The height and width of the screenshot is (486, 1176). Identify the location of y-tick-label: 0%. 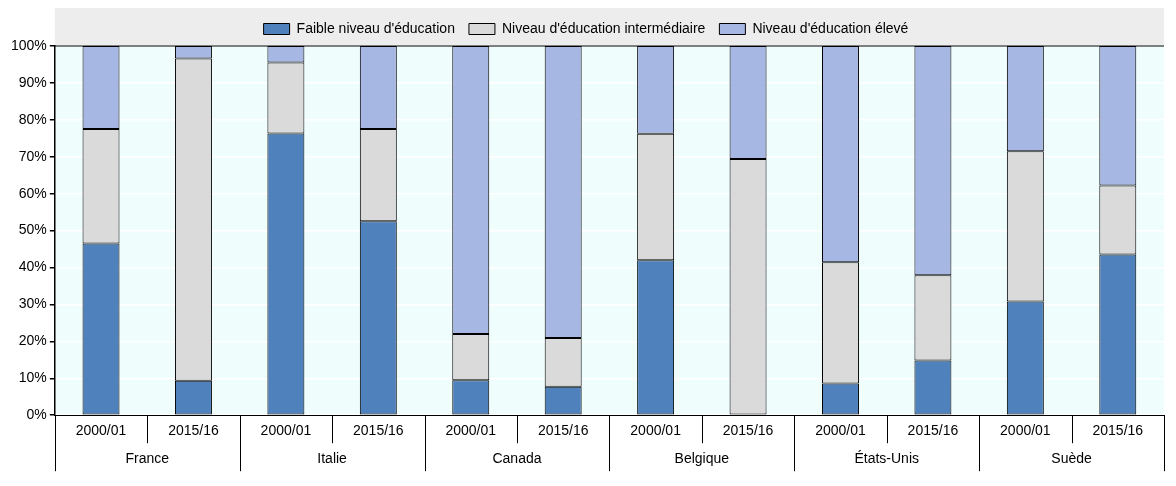
(36, 414).